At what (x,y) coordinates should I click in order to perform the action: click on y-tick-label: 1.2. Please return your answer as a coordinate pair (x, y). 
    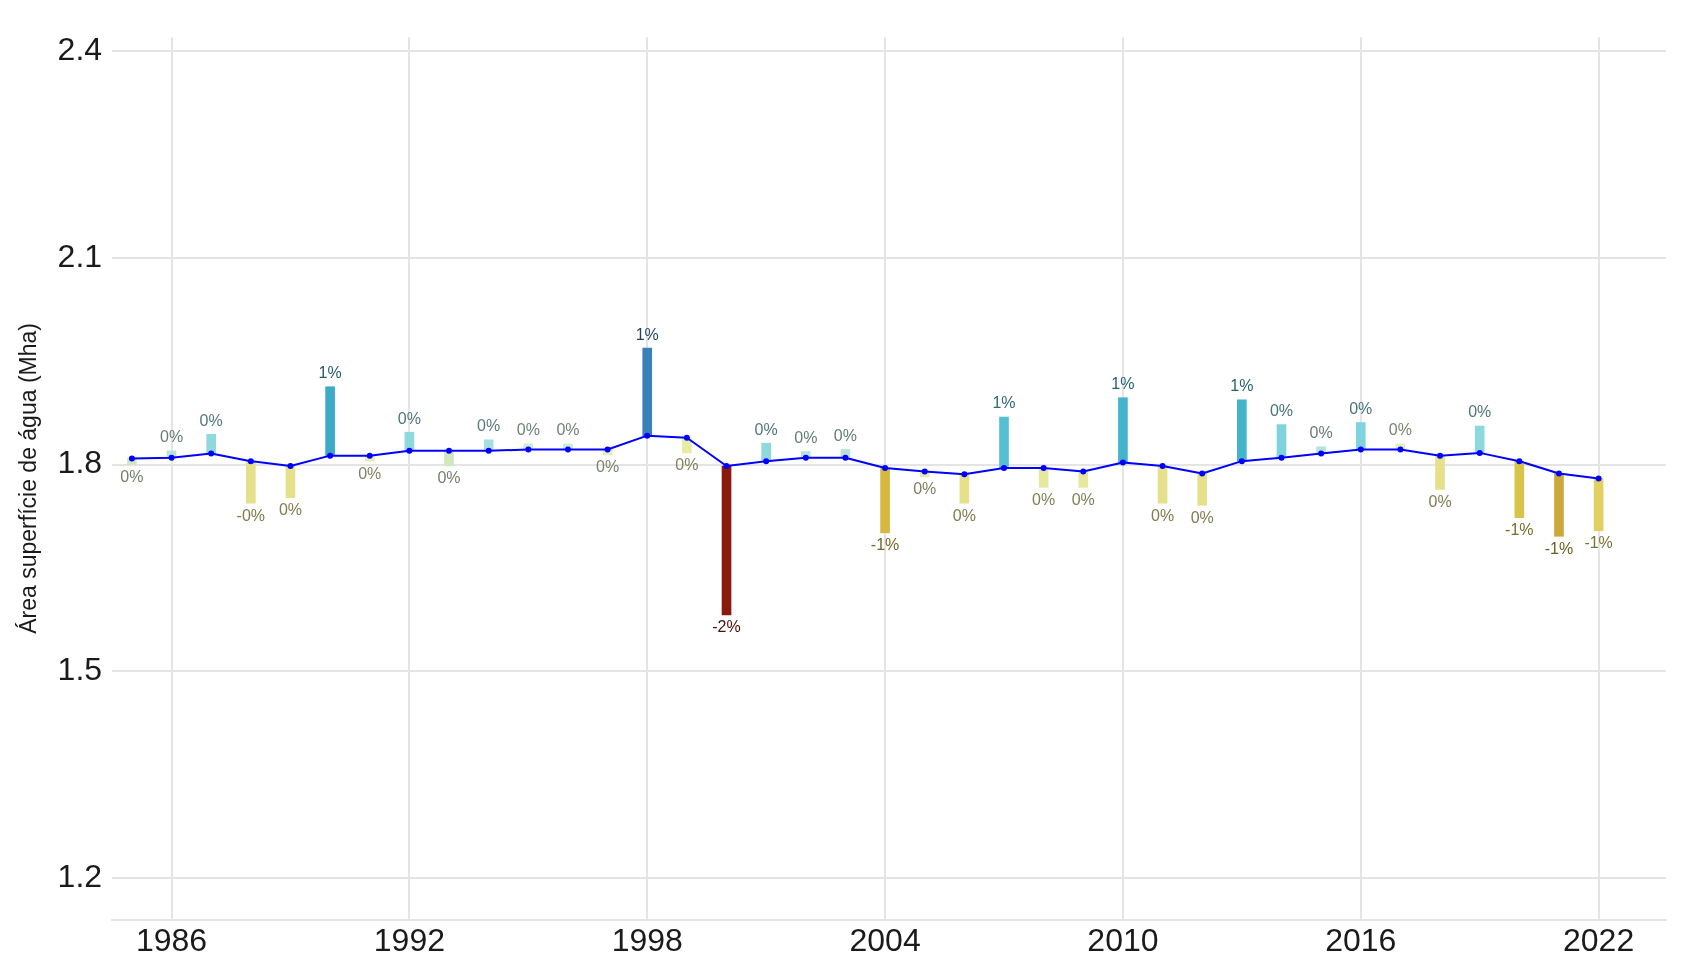
    Looking at the image, I should click on (80, 876).